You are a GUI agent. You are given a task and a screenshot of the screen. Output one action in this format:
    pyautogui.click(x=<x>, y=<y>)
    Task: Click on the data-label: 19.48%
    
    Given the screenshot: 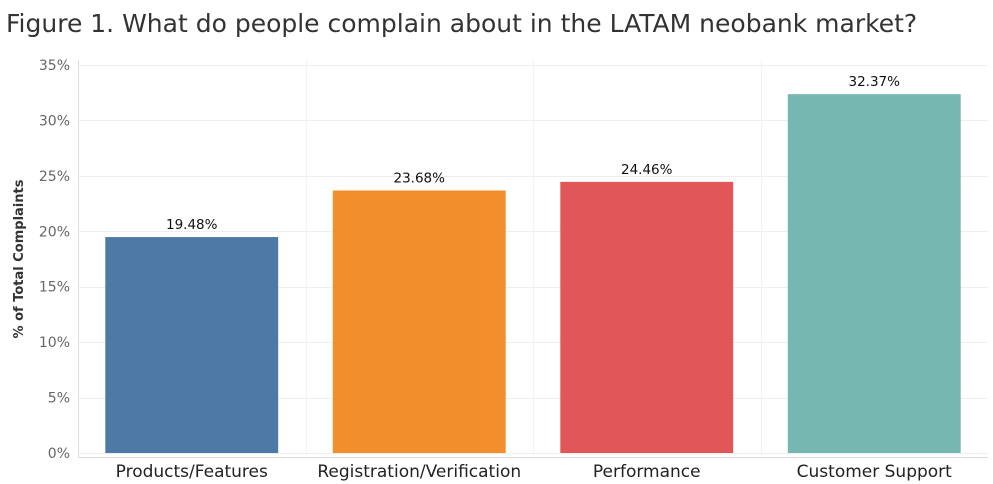 What is the action you would take?
    pyautogui.click(x=192, y=225)
    